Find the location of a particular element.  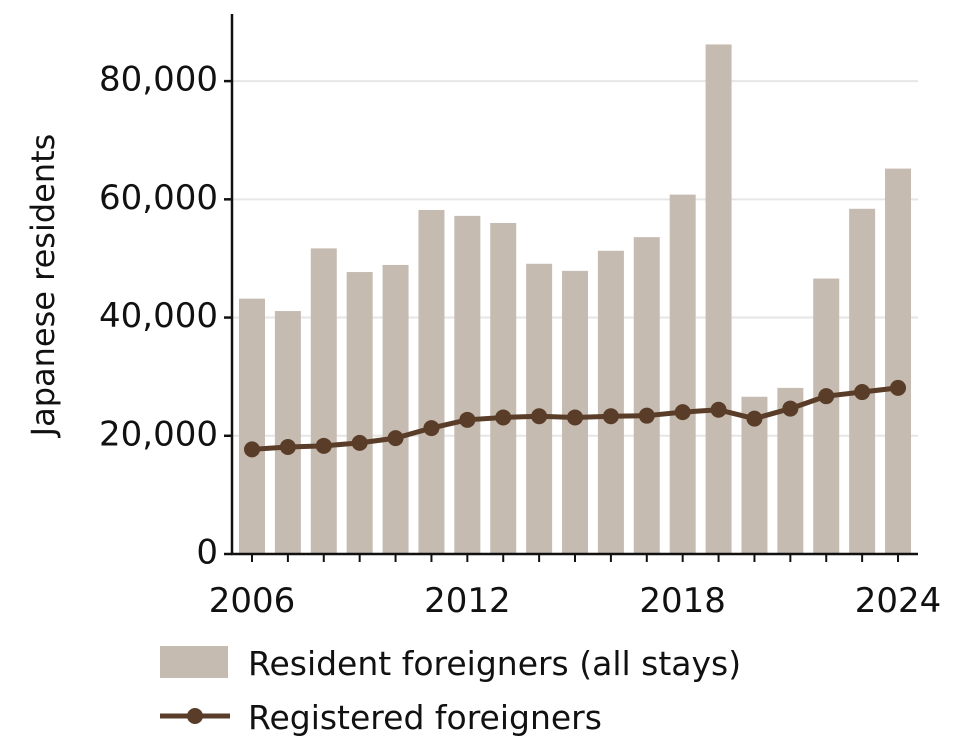

legend-label-bar: Resident foreigners (all stays) is located at coordinates (494, 663).